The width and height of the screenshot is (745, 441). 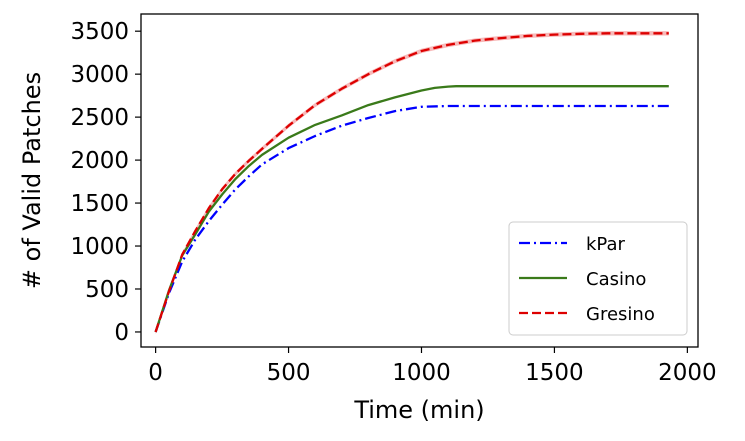 What do you see at coordinates (99, 32) in the screenshot?
I see `y-tick-label: 3500` at bounding box center [99, 32].